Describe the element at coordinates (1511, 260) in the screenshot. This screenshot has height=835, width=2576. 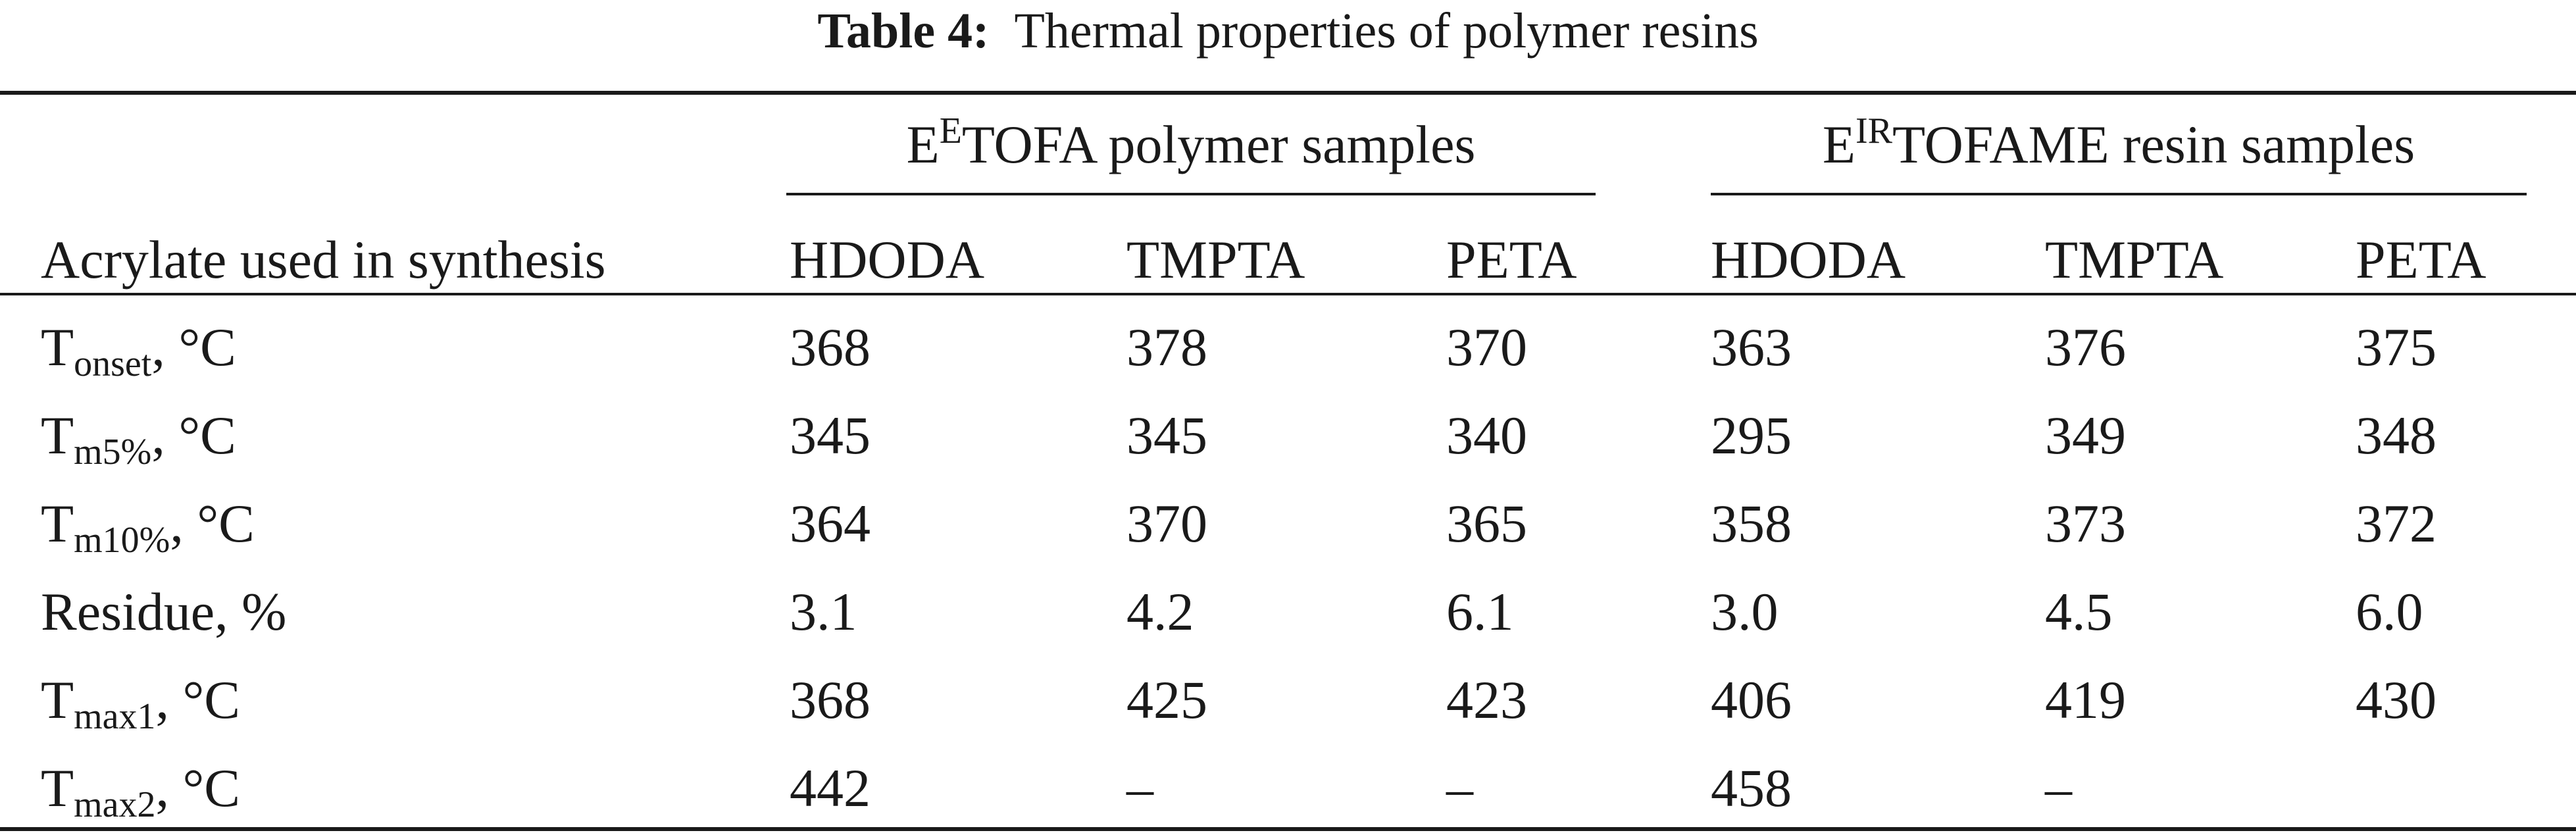
I see `col-header-peta-1: PETA` at that location.